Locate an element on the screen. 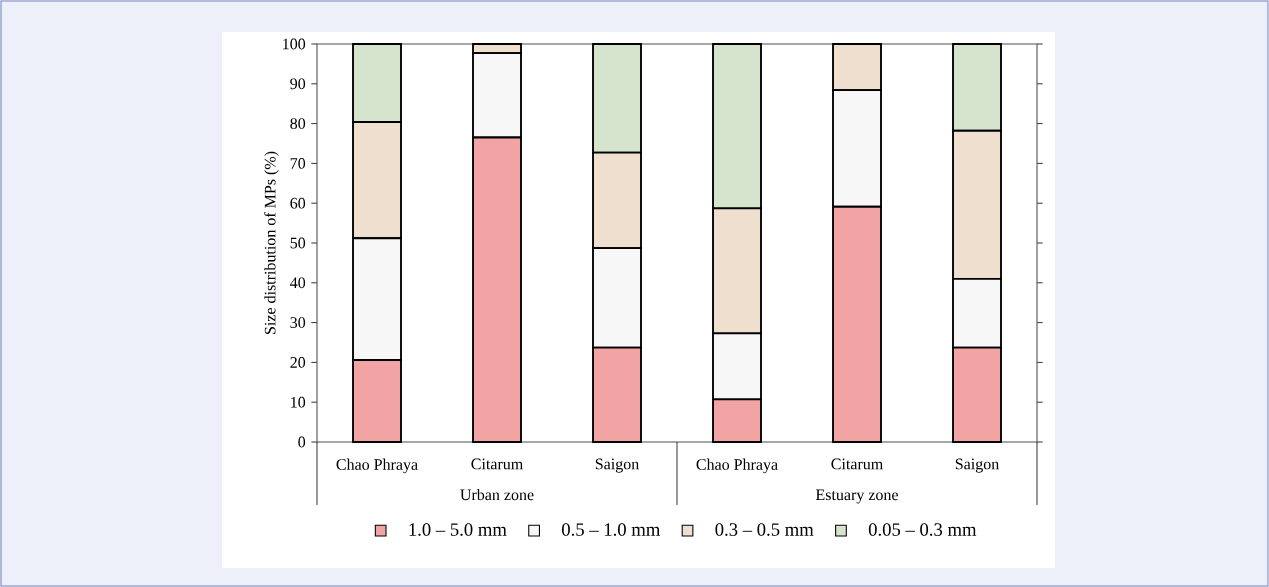 This screenshot has height=587, width=1269. y-tick-label: 0 is located at coordinates (302, 442).